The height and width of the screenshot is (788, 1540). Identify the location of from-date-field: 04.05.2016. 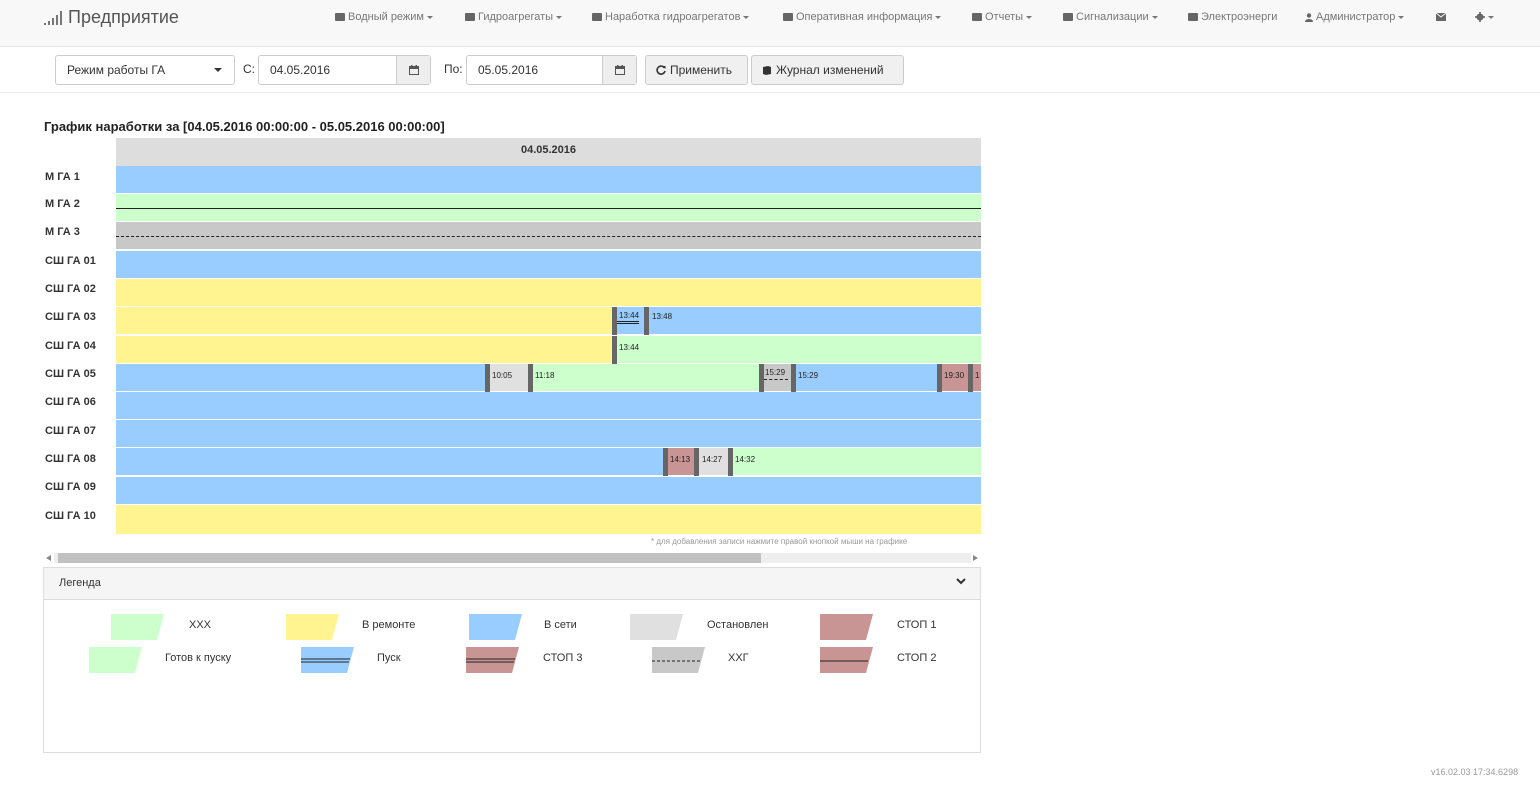
(344, 70).